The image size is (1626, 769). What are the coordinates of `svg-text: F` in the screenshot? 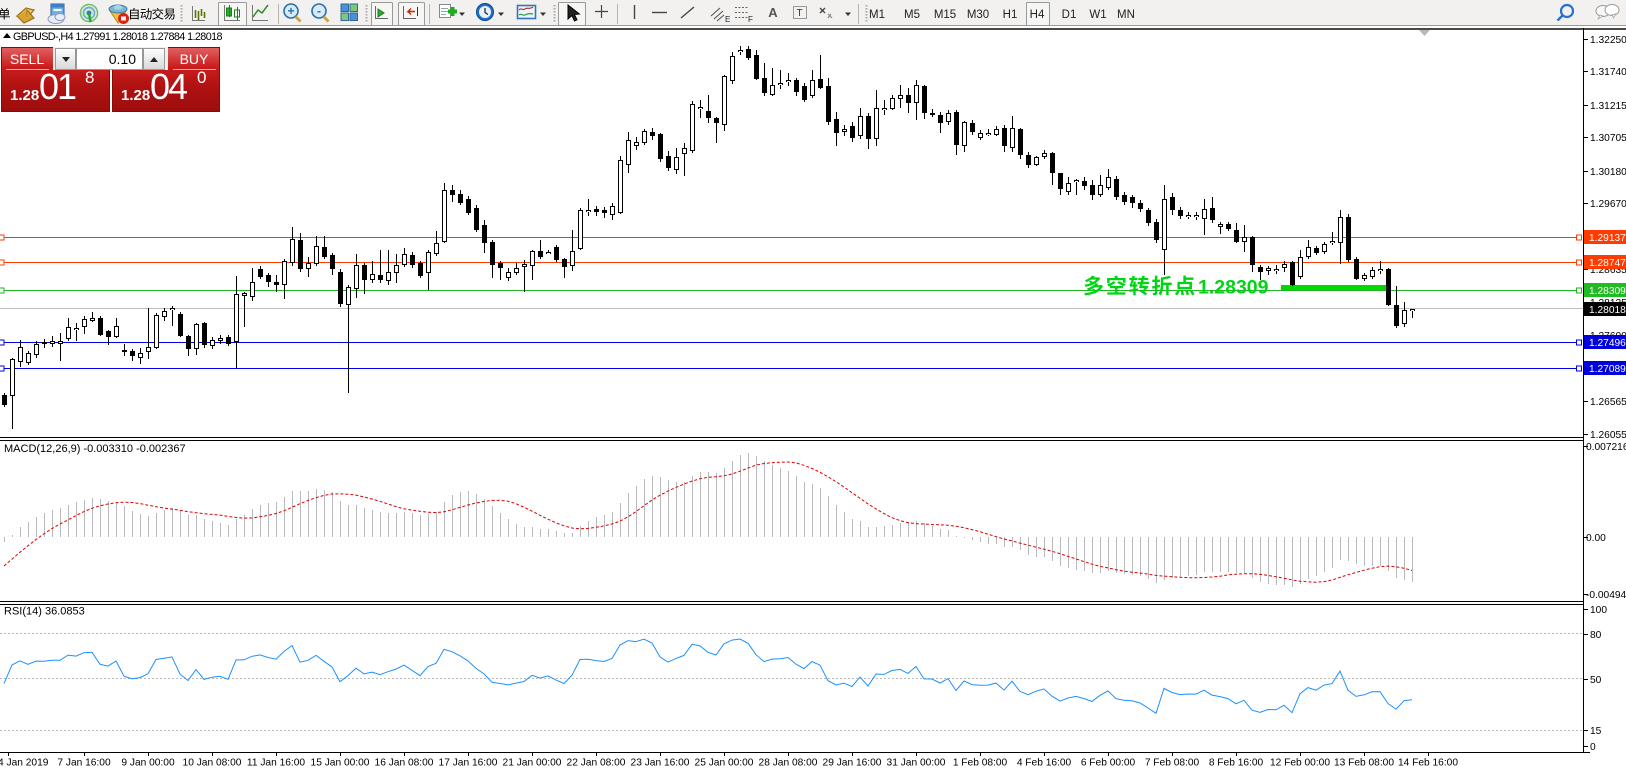 It's located at (750, 19).